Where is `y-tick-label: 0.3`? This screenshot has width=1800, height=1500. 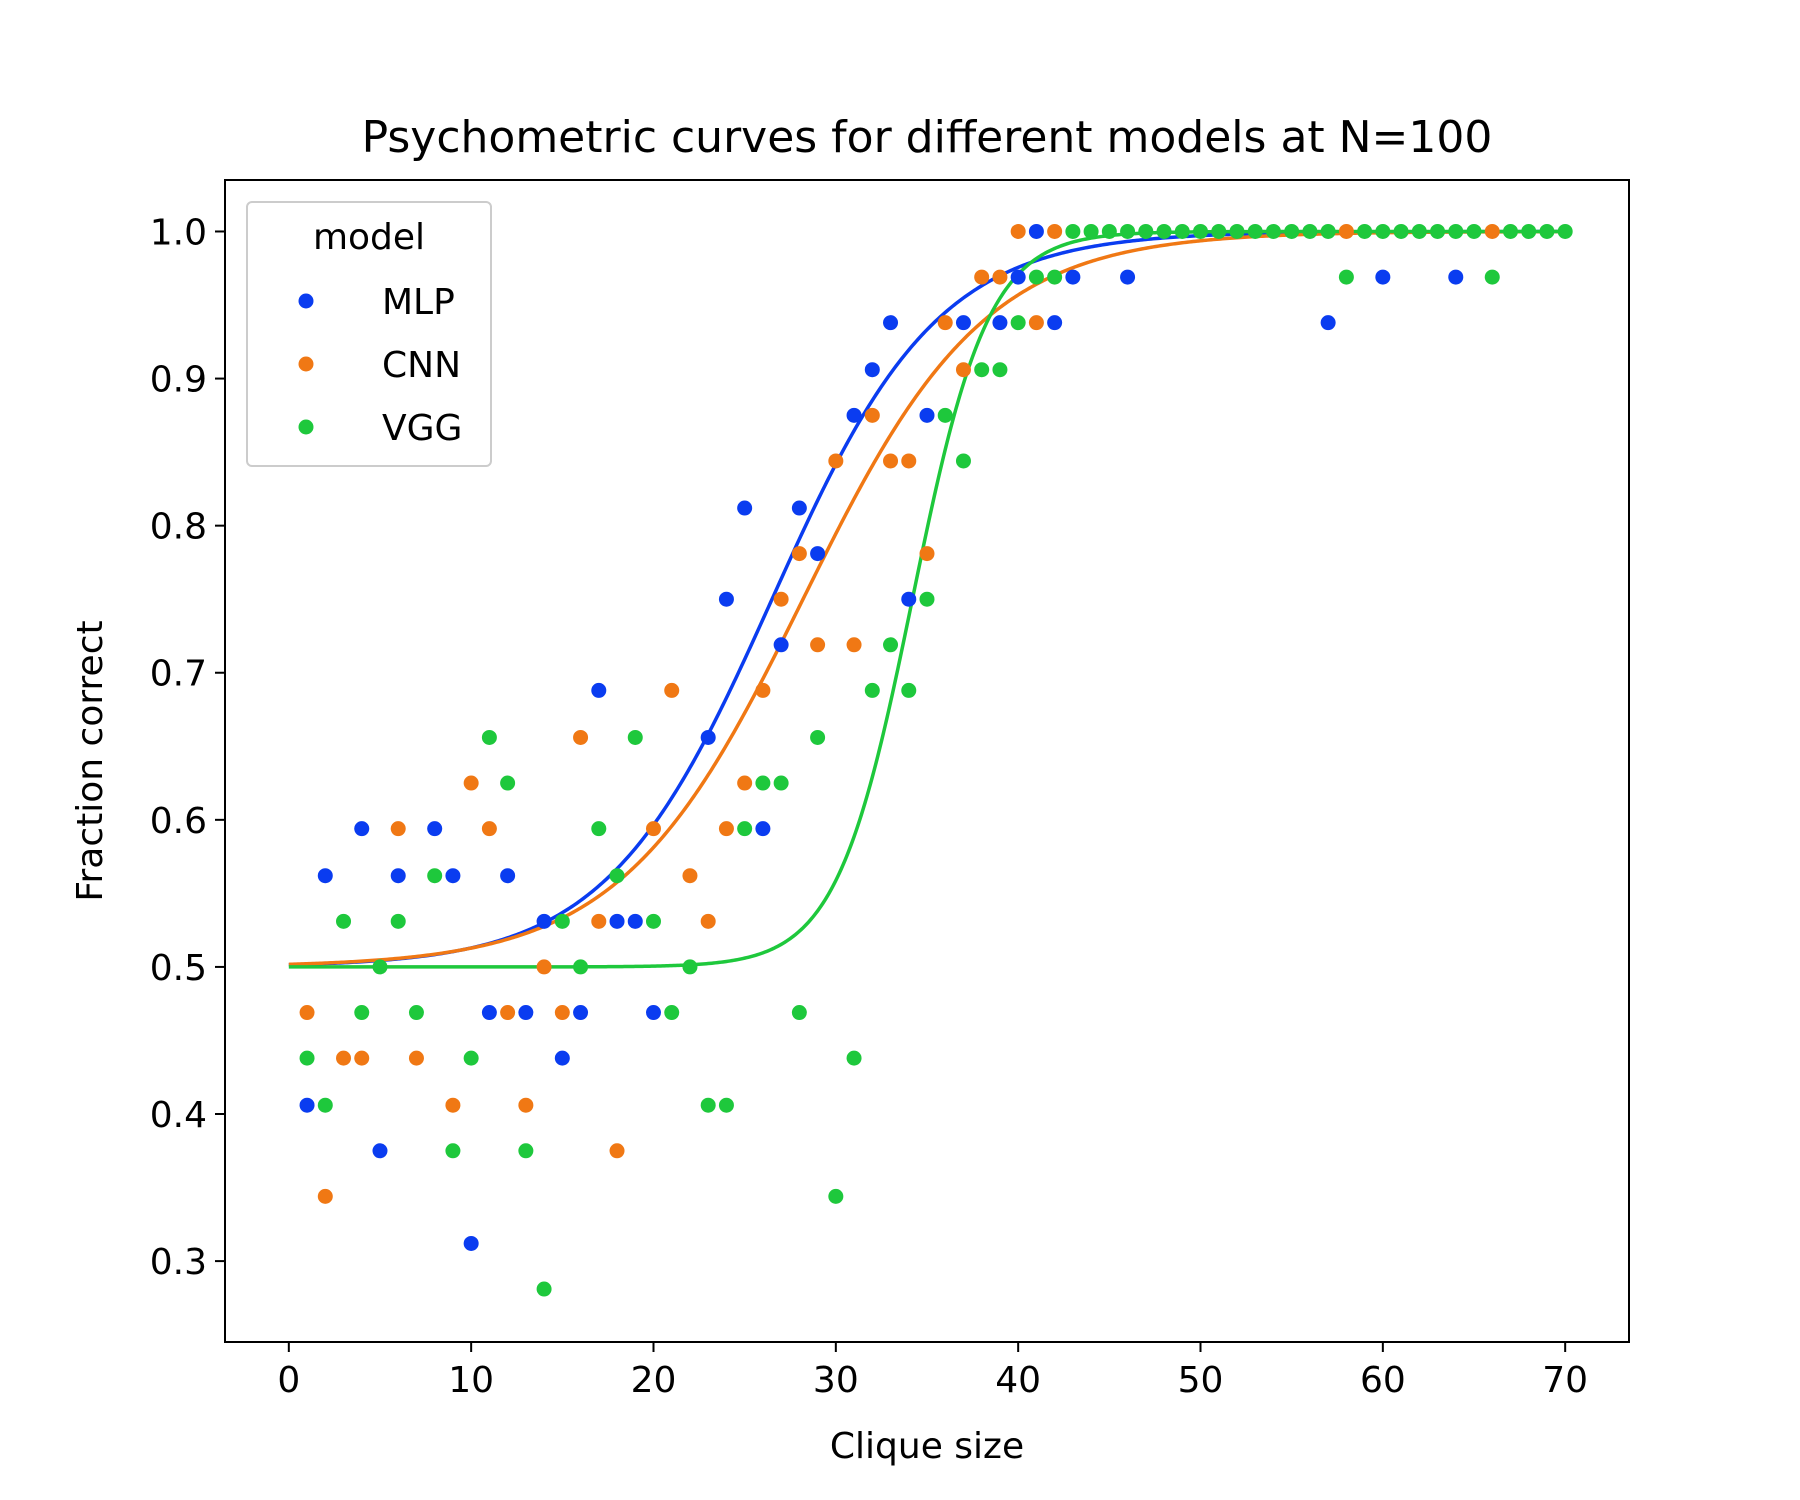 y-tick-label: 0.3 is located at coordinates (178, 1262).